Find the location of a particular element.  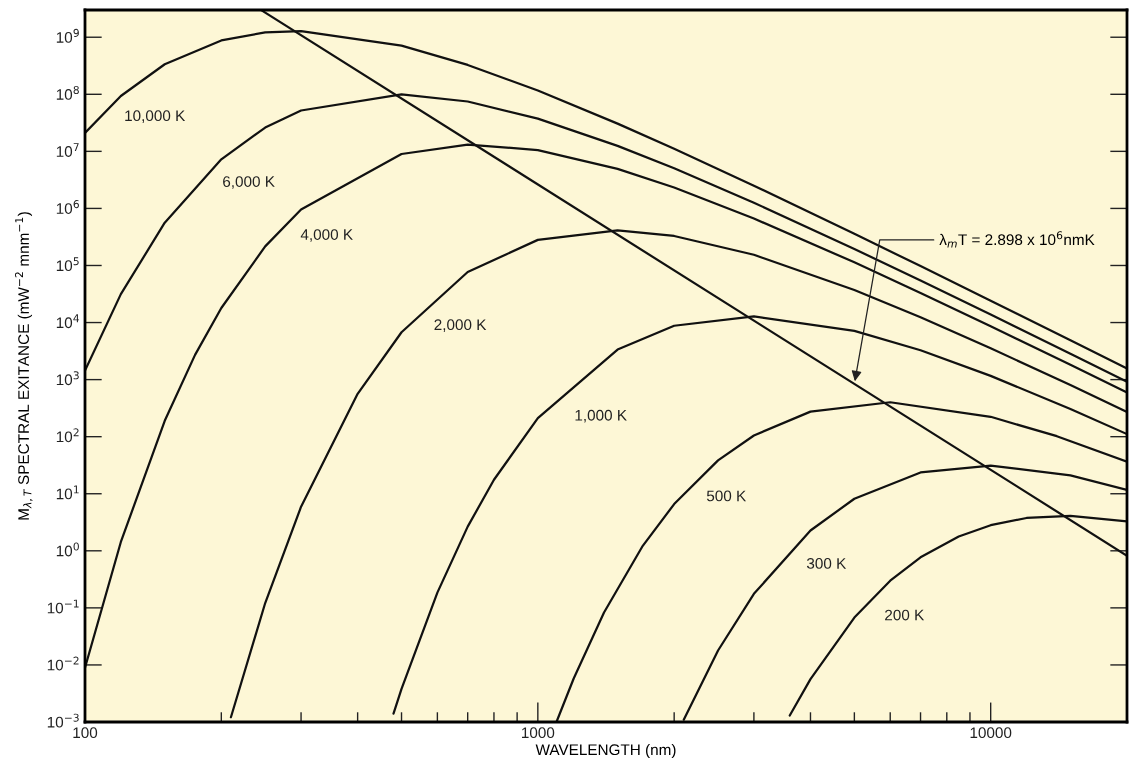

y-tick-label: 10$^{−2}$ is located at coordinates (63, 663).